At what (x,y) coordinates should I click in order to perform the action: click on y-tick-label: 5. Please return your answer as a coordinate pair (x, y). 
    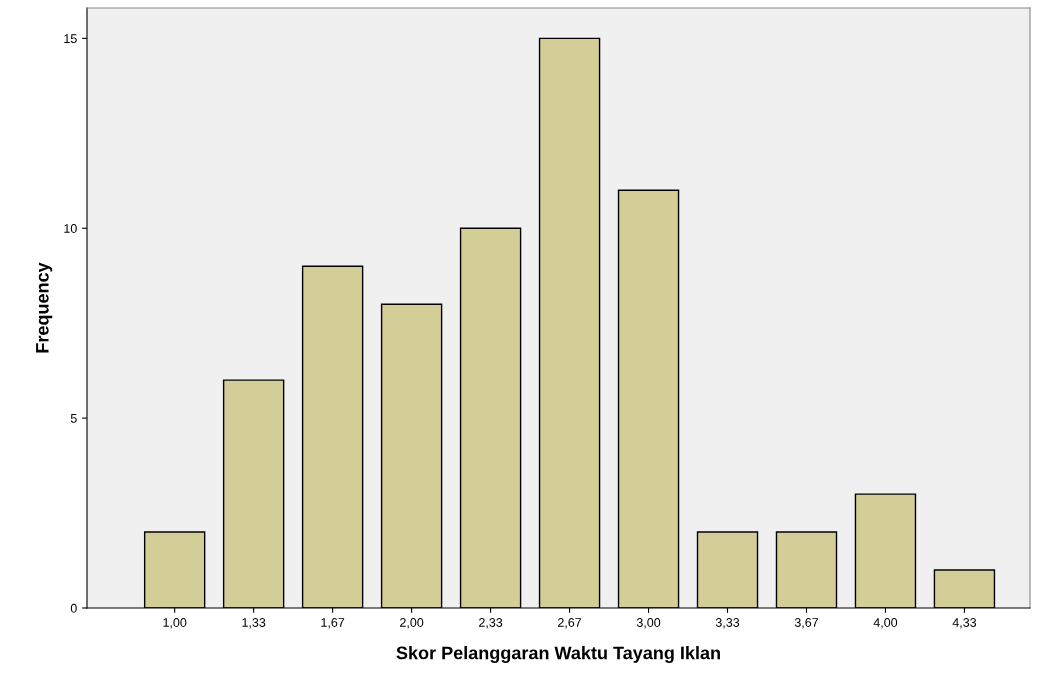
    Looking at the image, I should click on (73, 418).